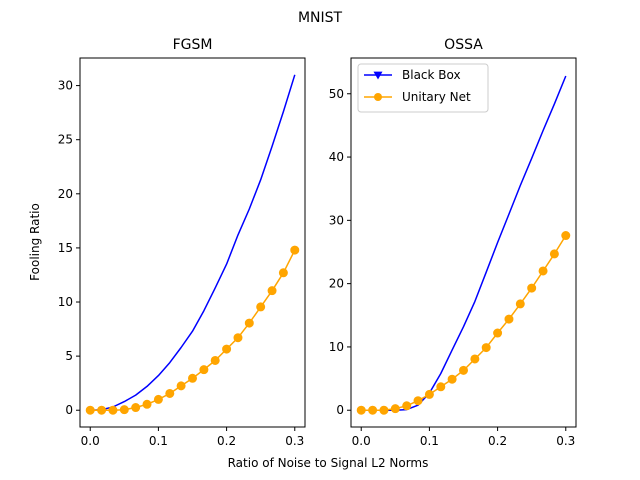  Describe the element at coordinates (90, 441) in the screenshot. I see `fgsm-x-tick-label: 0.0` at that location.